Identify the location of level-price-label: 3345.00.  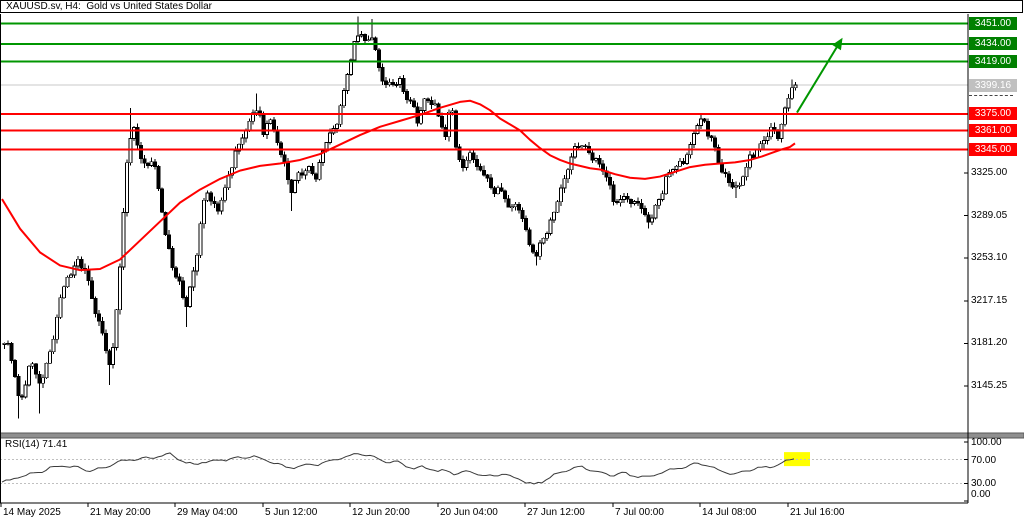
(993, 149).